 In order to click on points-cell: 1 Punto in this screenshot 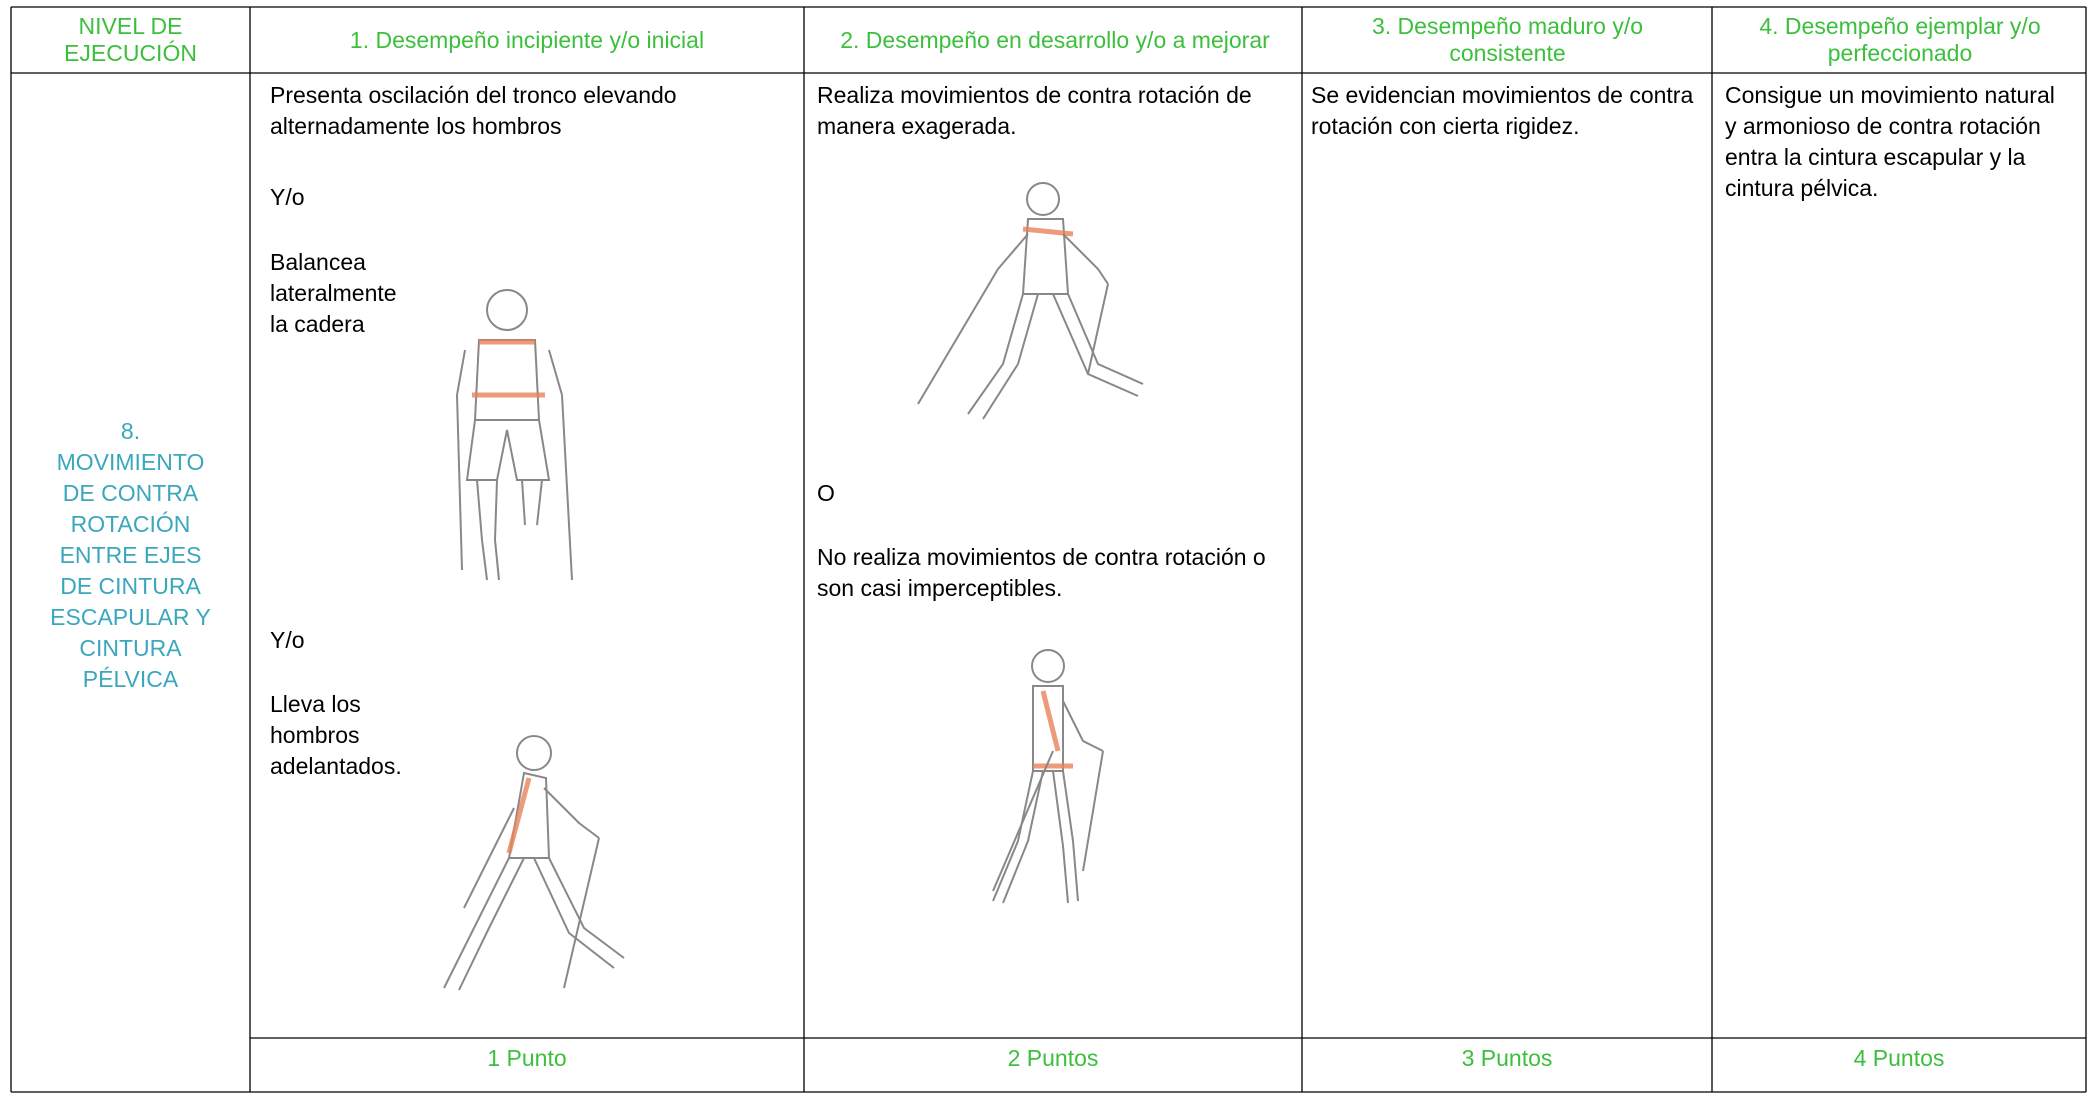, I will do `click(527, 1057)`.